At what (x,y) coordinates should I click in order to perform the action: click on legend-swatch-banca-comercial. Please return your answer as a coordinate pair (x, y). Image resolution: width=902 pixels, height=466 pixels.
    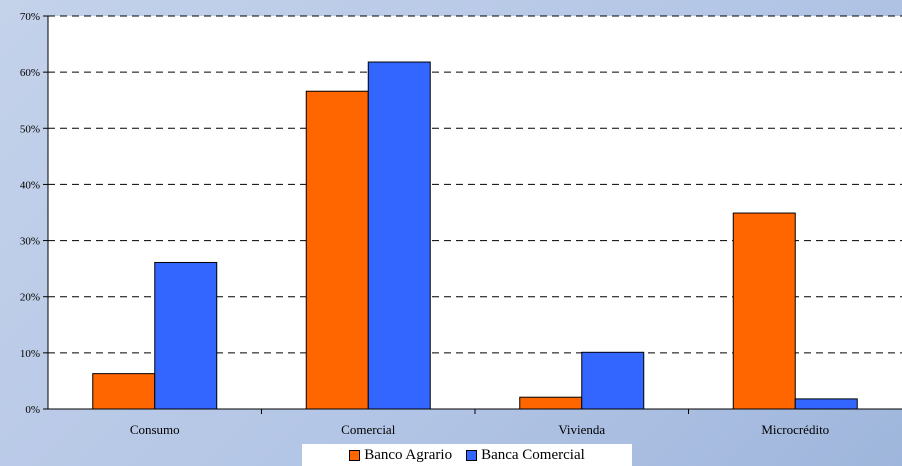
    Looking at the image, I should click on (472, 455).